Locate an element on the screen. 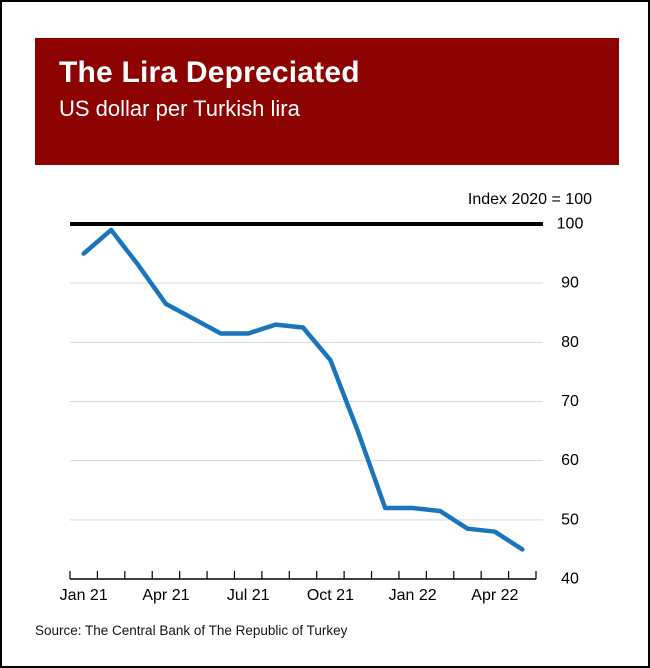 This screenshot has height=668, width=650. y-tick-label-60: 60 is located at coordinates (570, 460).